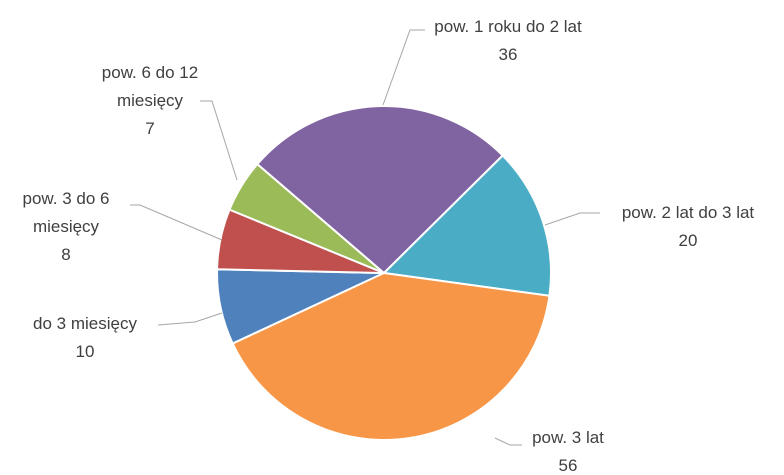  What do you see at coordinates (568, 437) in the screenshot?
I see `category-label: pow. 3 lat` at bounding box center [568, 437].